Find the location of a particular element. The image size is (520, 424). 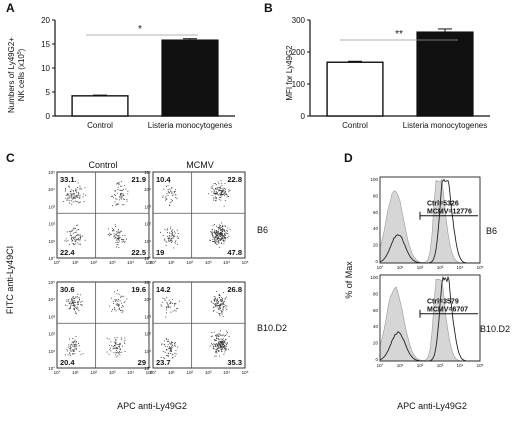

panel-d-row-label-b6: B6 is located at coordinates (491, 231).